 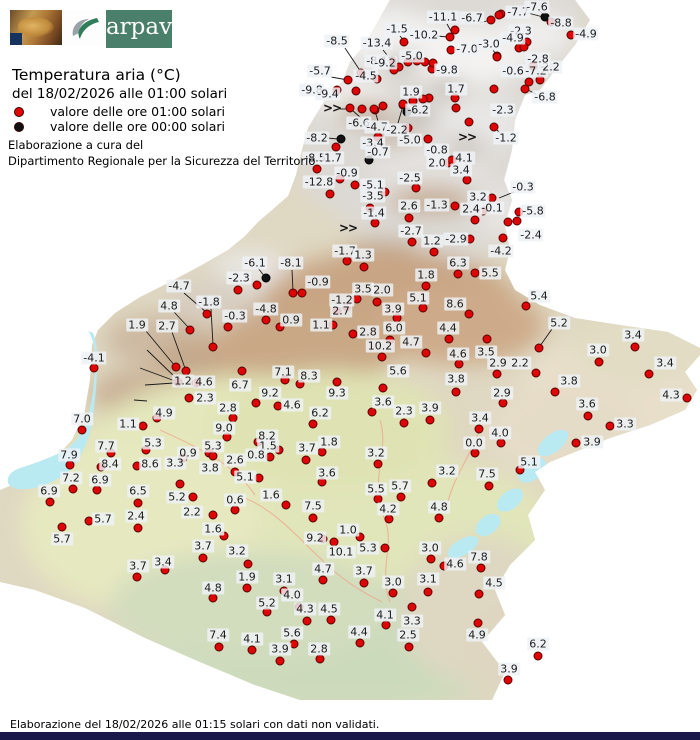 What do you see at coordinates (373, 196) in the screenshot?
I see `station-temp-label: -3.5` at bounding box center [373, 196].